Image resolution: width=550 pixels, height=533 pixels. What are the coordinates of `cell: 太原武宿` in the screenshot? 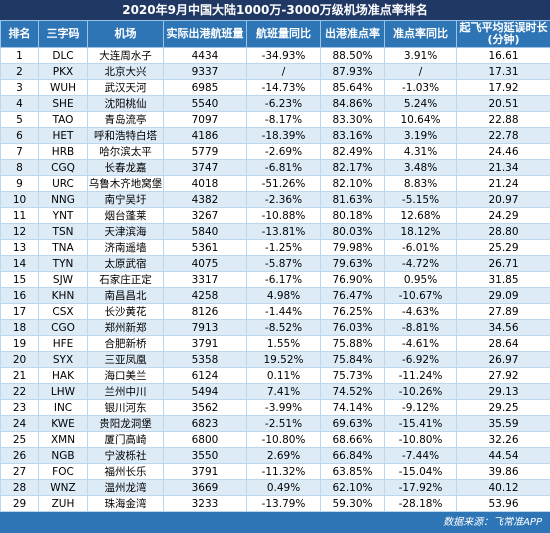 It's located at (126, 264).